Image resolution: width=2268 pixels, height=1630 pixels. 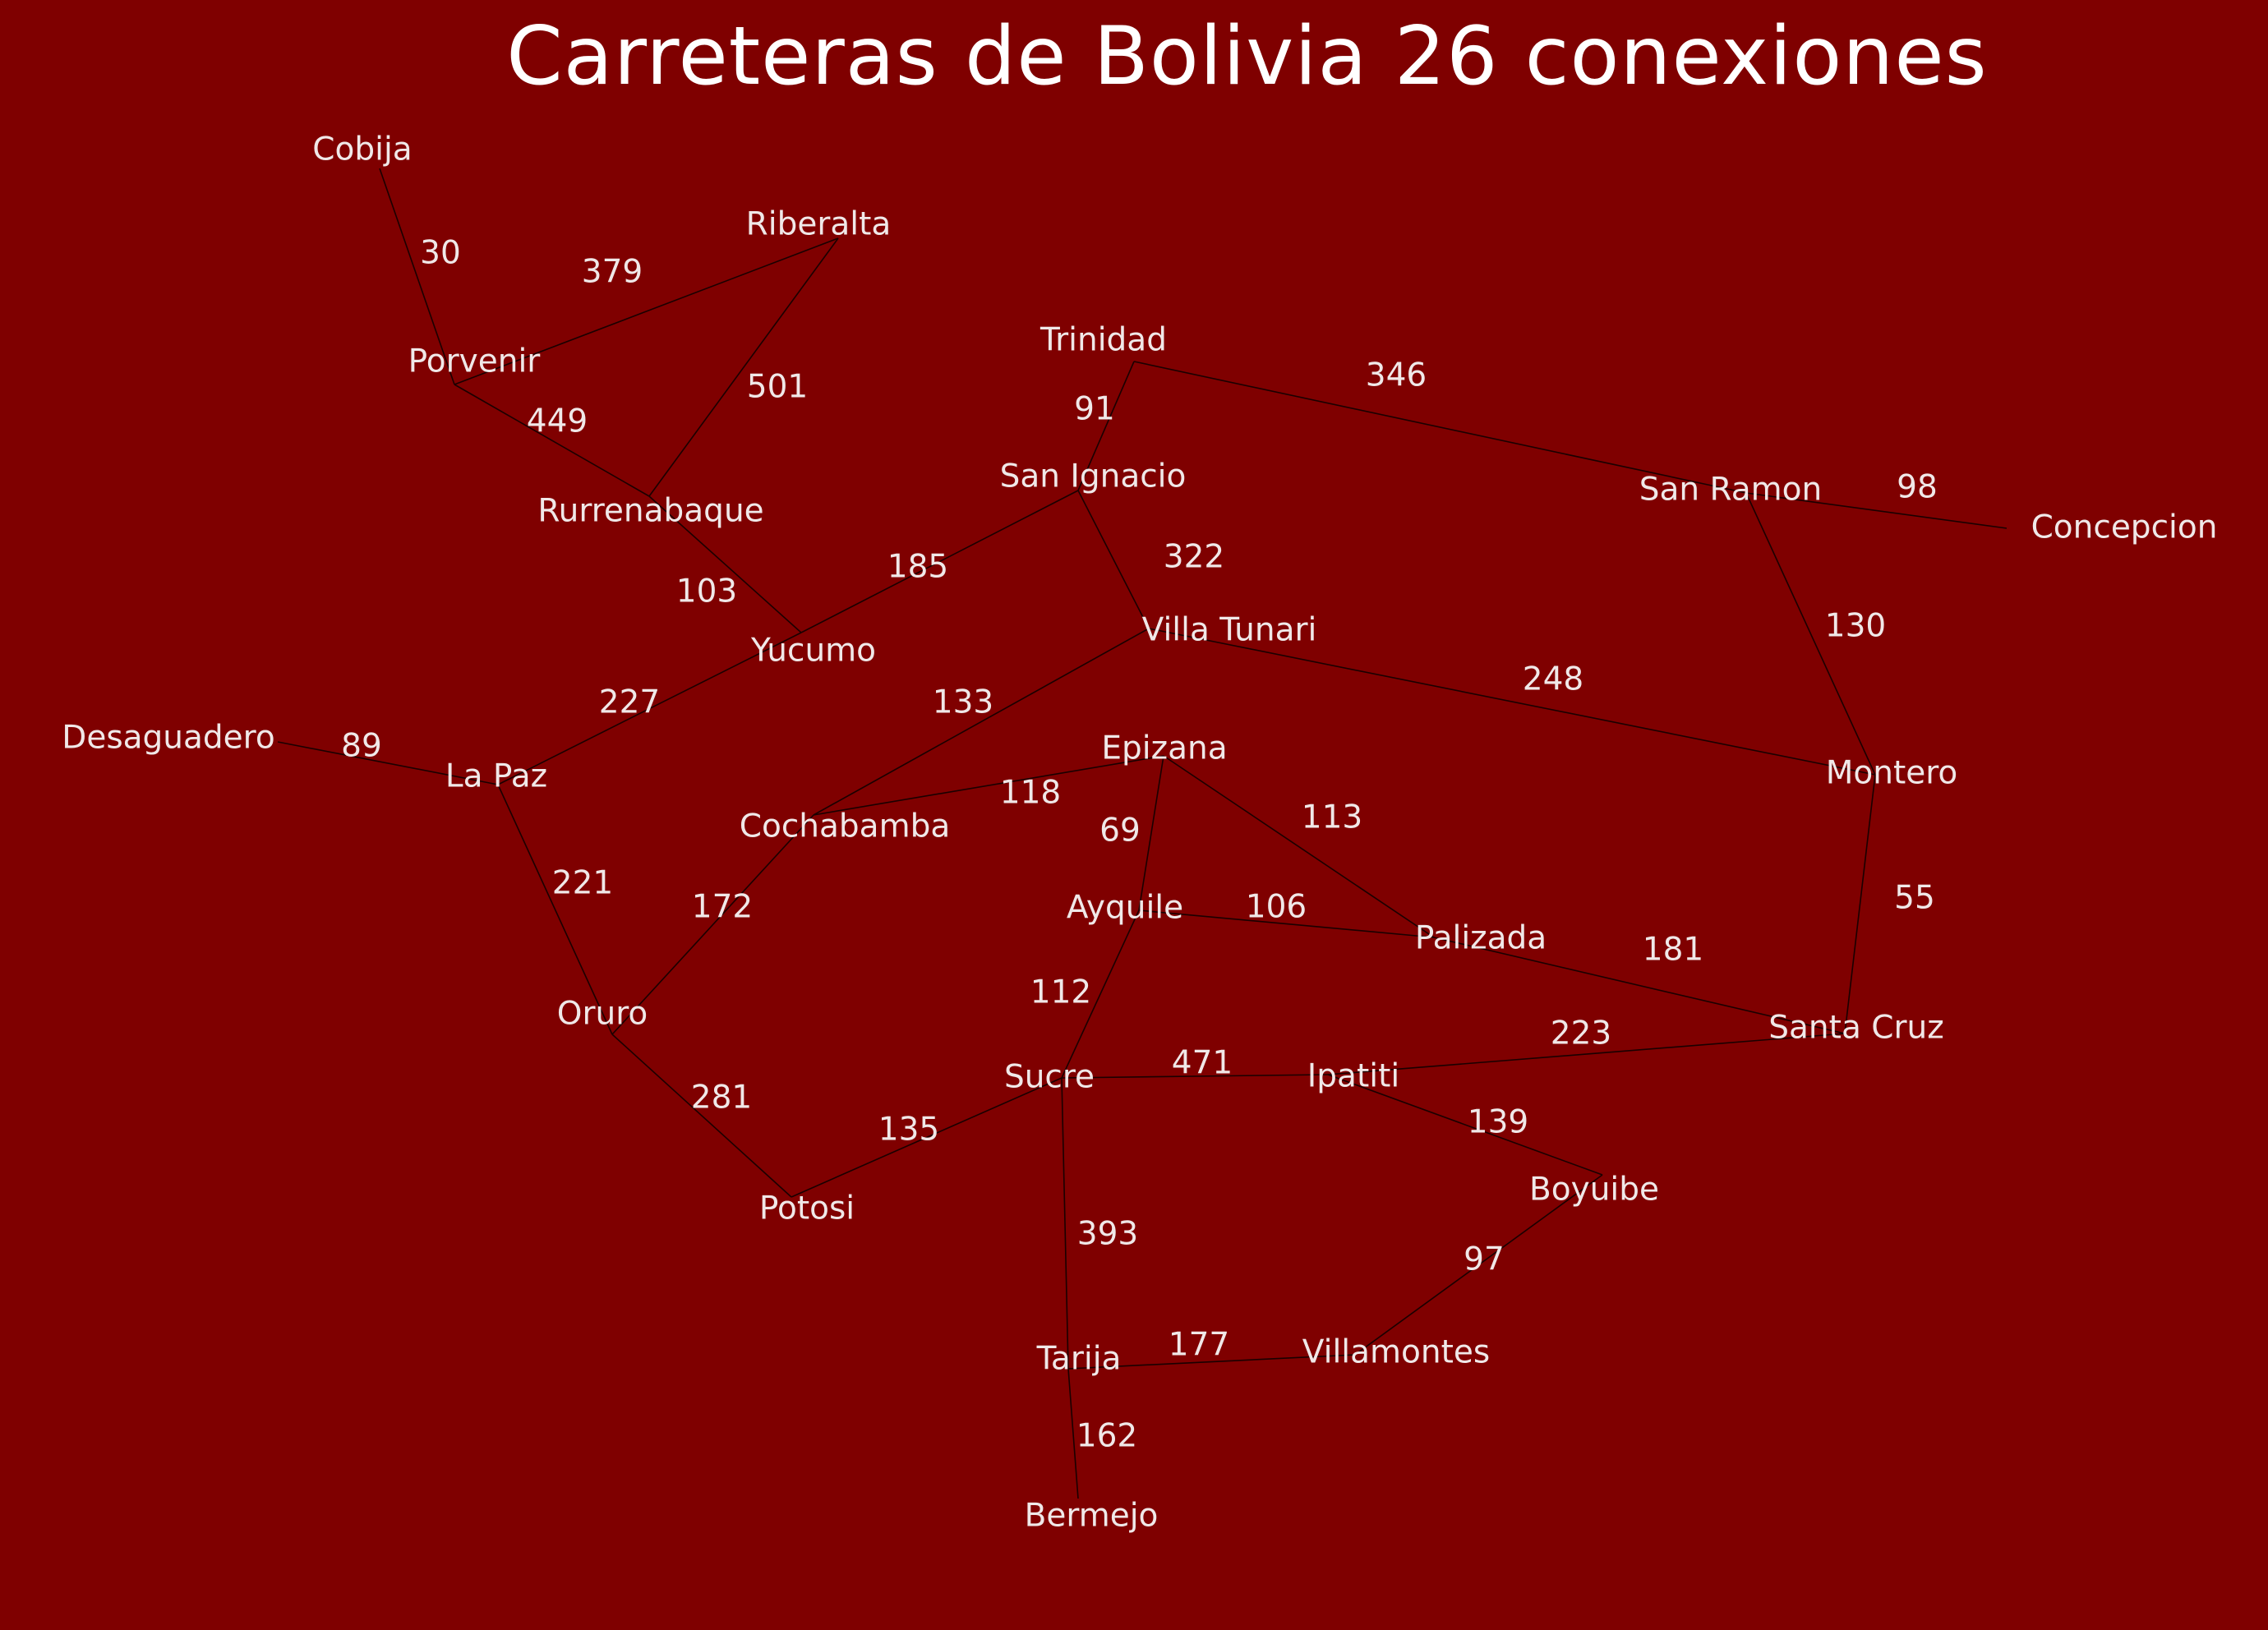 What do you see at coordinates (1860, 904) in the screenshot?
I see `edge-montero-santa-cruz` at bounding box center [1860, 904].